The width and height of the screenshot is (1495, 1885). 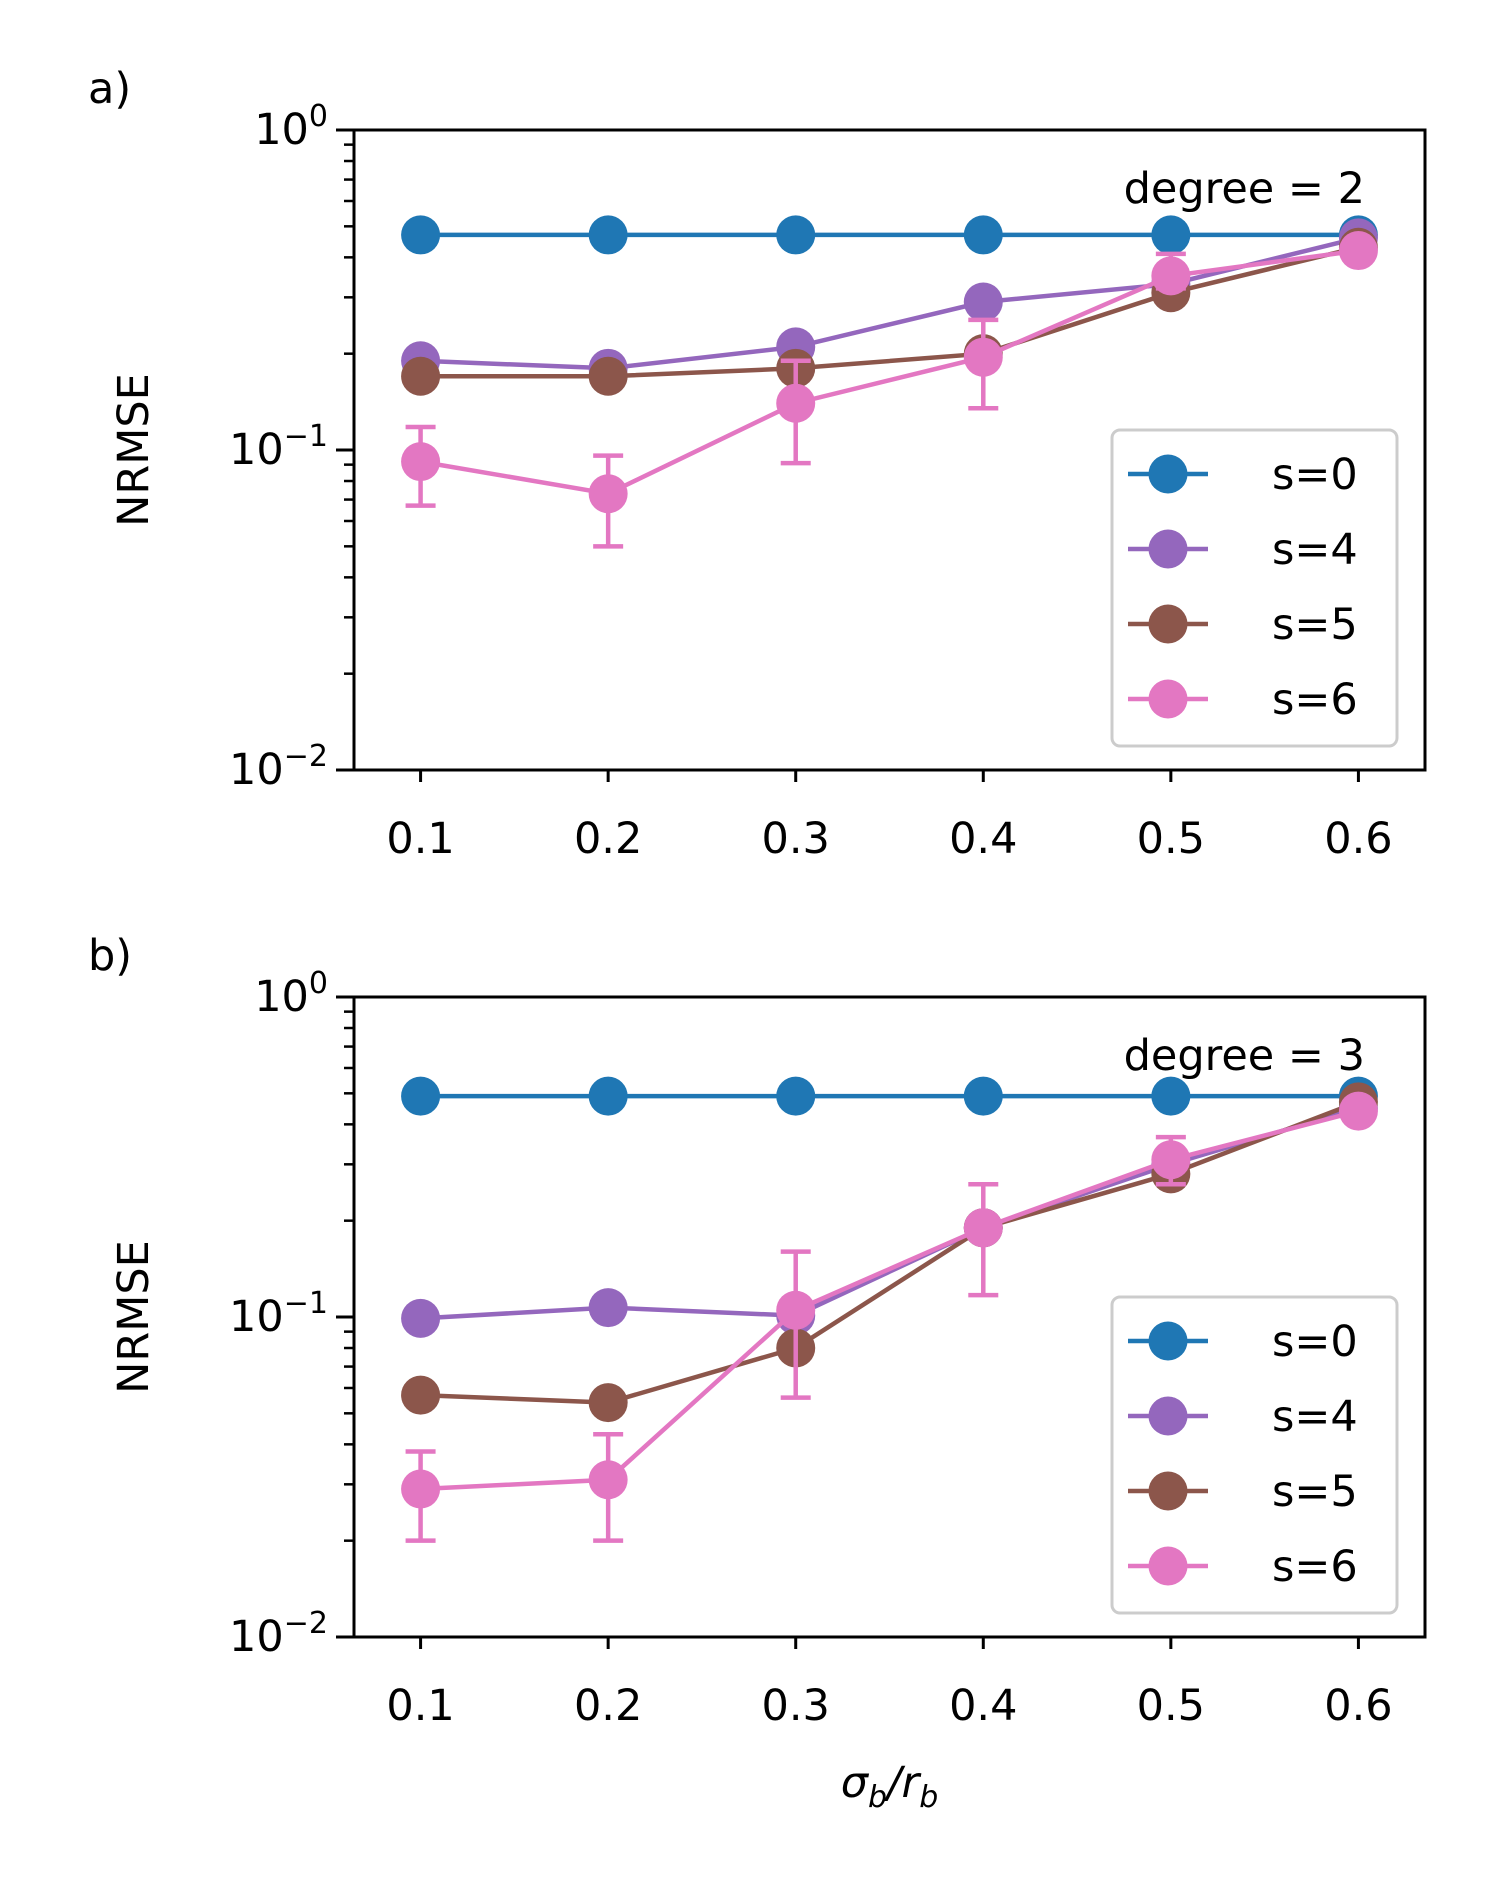 I want to click on series-s=6, so click(x=889, y=390).